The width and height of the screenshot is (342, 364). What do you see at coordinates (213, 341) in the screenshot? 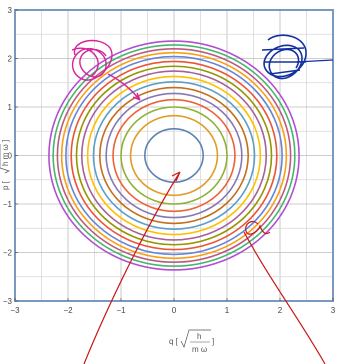
I see `x-label-close: ]` at bounding box center [213, 341].